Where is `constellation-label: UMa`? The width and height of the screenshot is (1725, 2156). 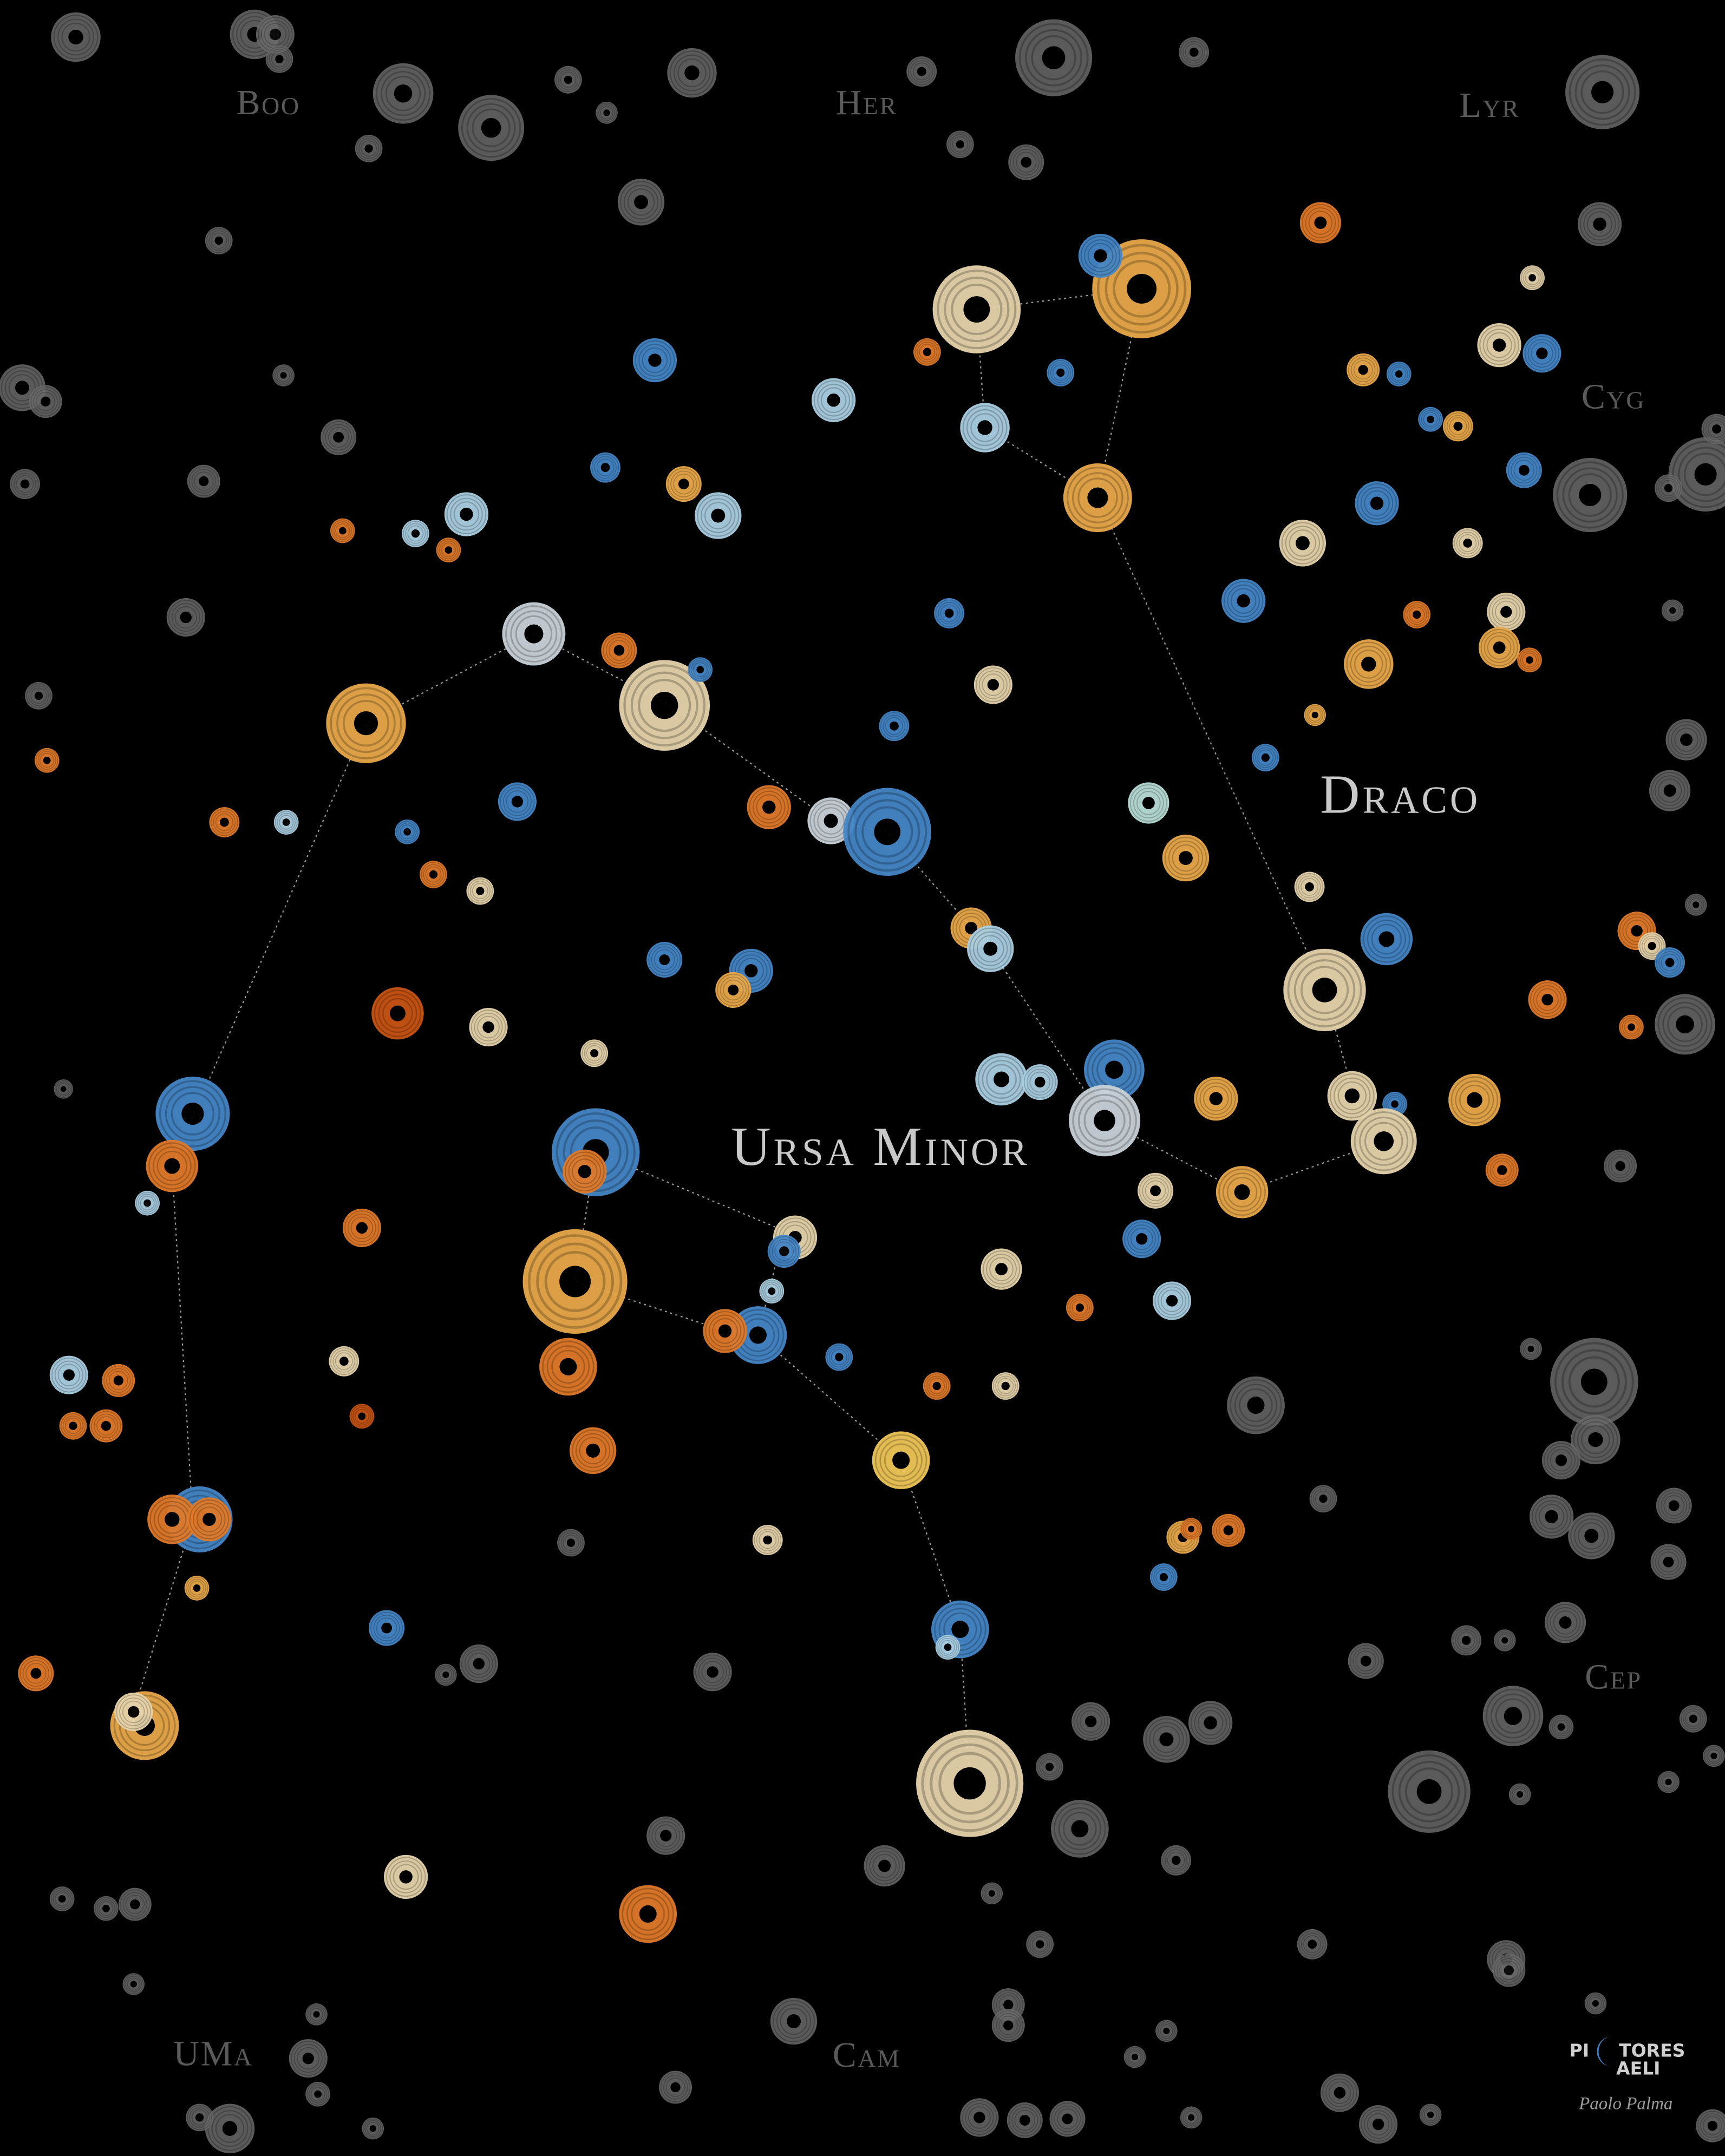
constellation-label: UMa is located at coordinates (213, 2053).